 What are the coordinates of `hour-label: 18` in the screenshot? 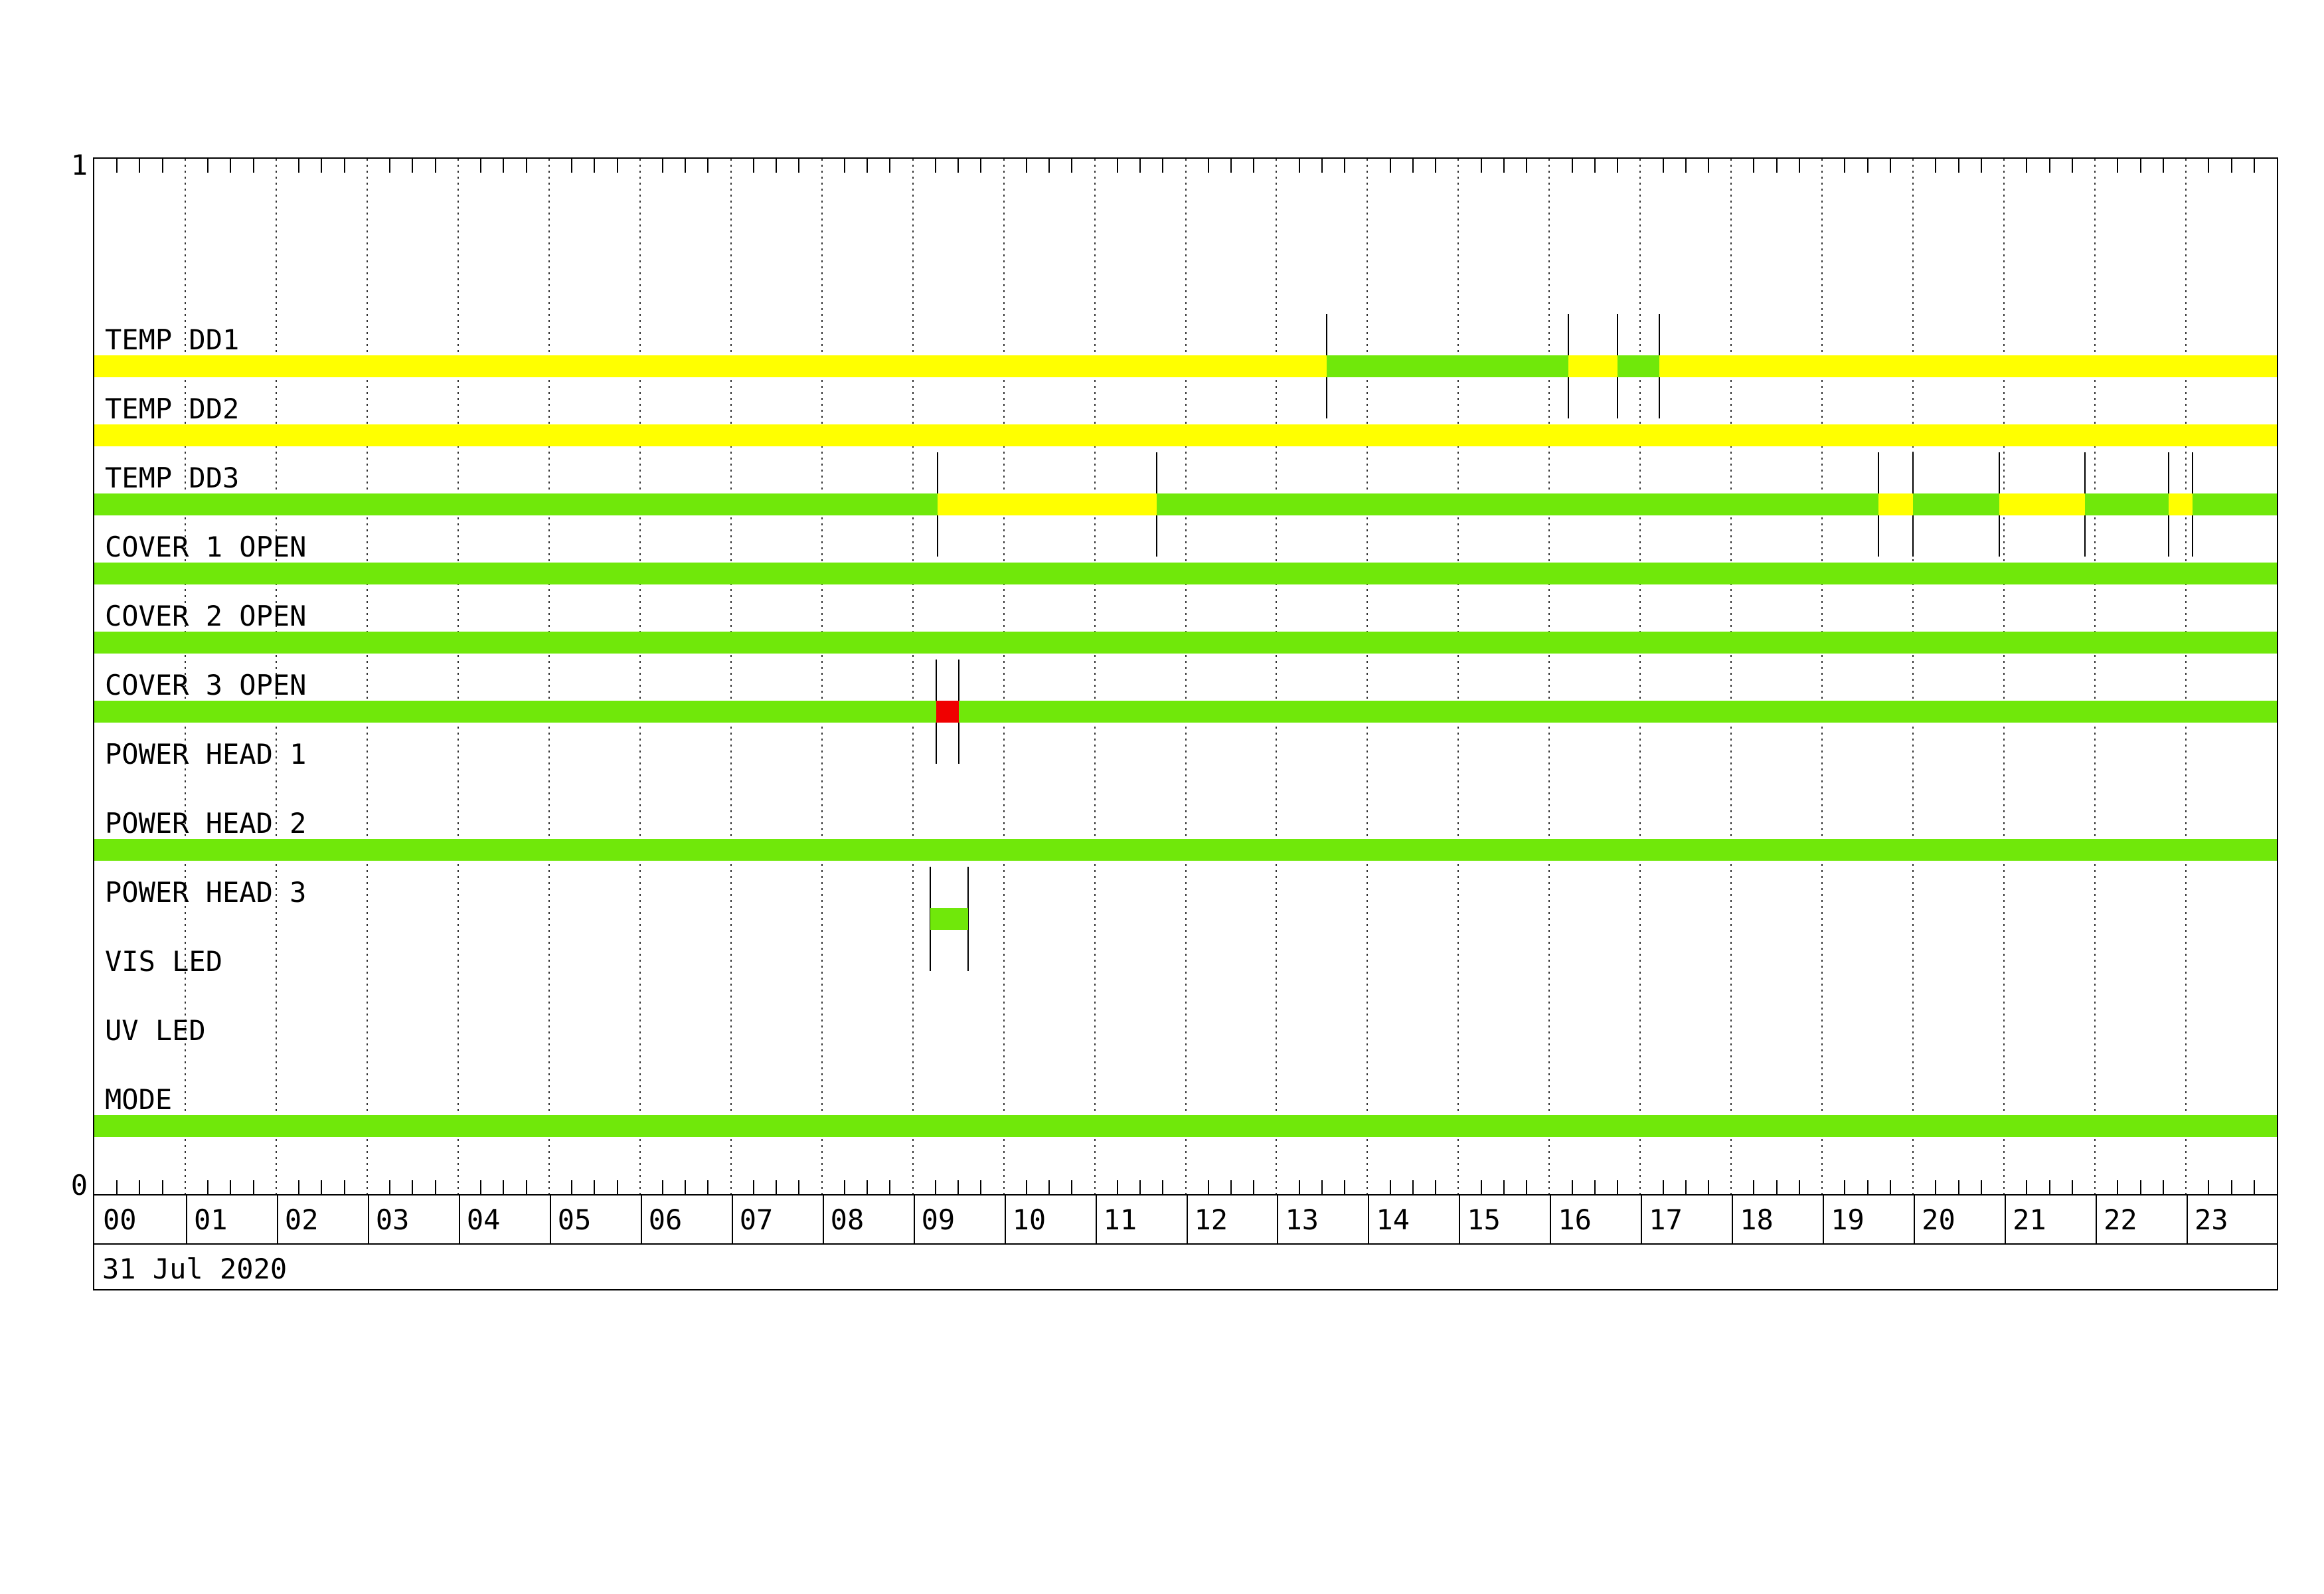 It's located at (1757, 1219).